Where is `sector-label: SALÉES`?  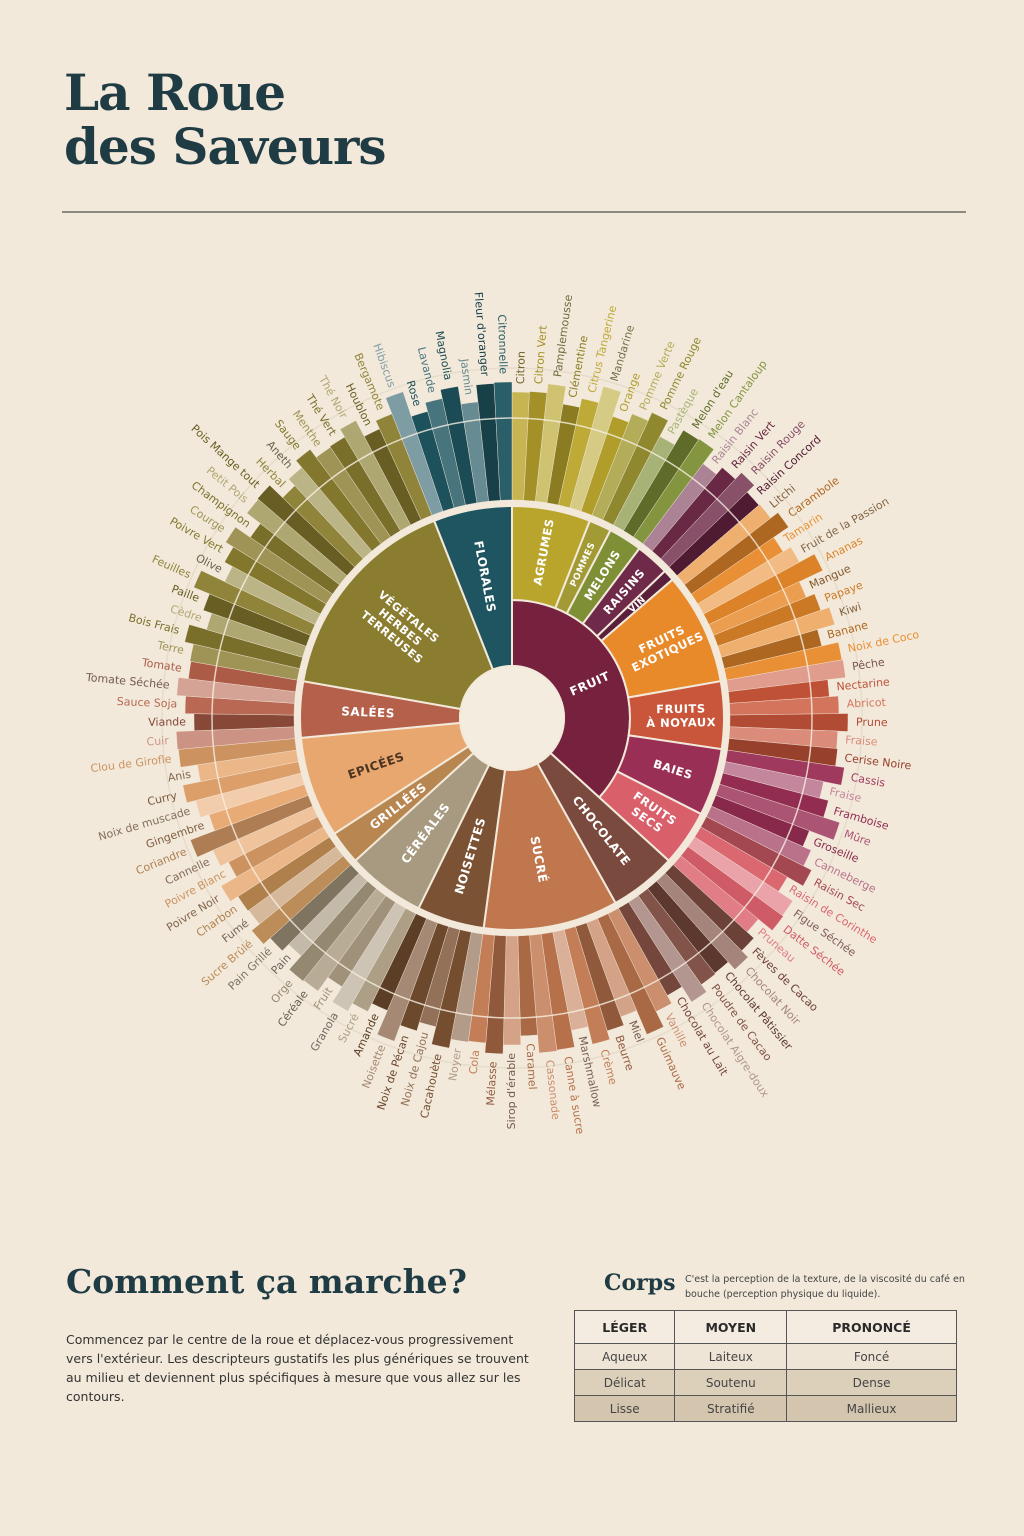 sector-label: SALÉES is located at coordinates (368, 711).